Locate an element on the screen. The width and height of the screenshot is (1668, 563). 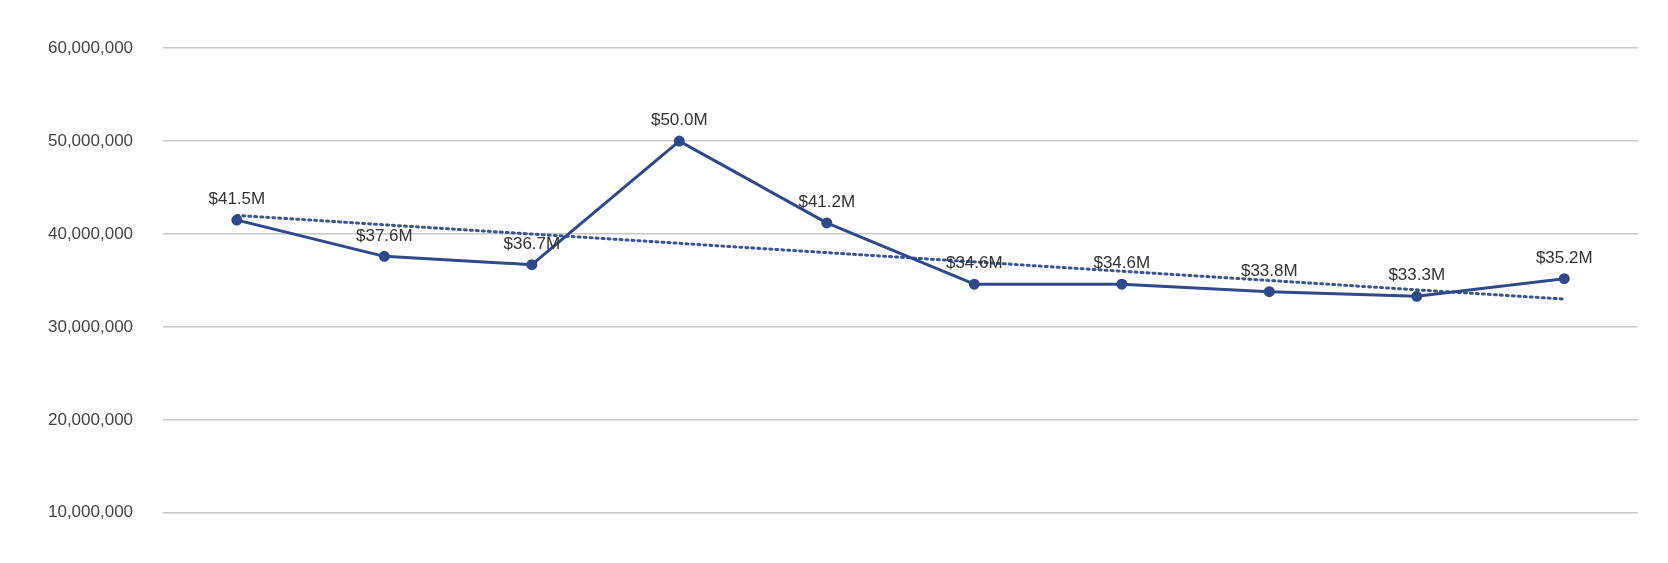
data-label: $35.2M is located at coordinates (1564, 257).